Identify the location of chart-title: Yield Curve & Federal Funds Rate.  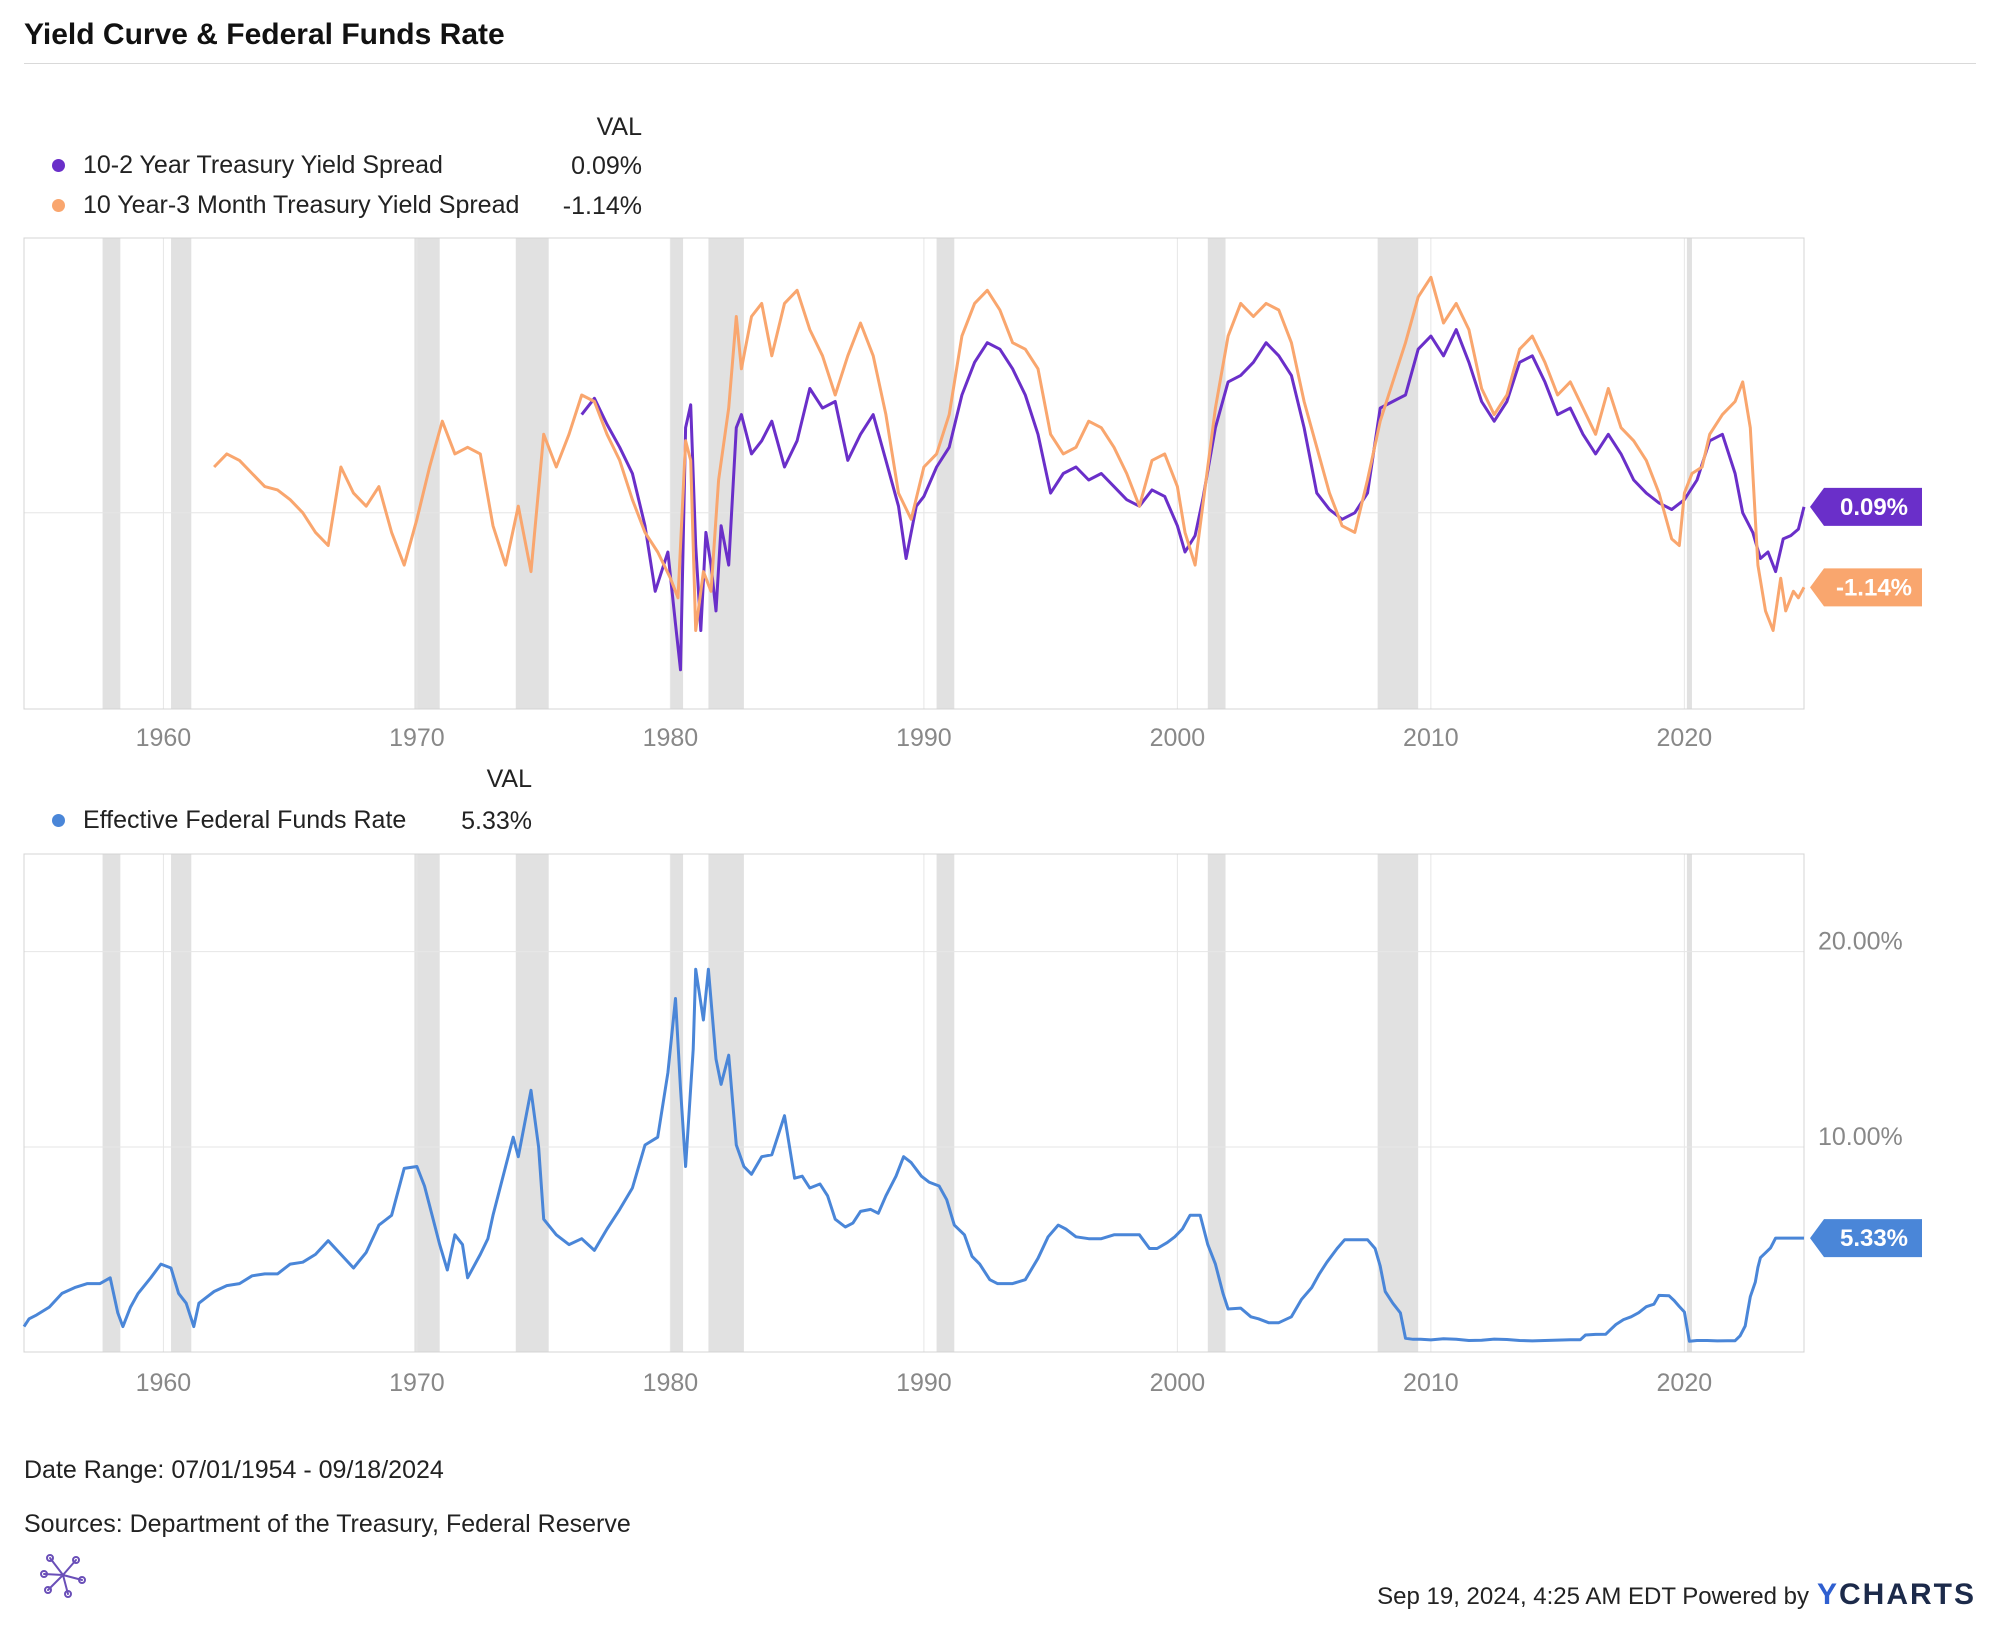
(264, 34).